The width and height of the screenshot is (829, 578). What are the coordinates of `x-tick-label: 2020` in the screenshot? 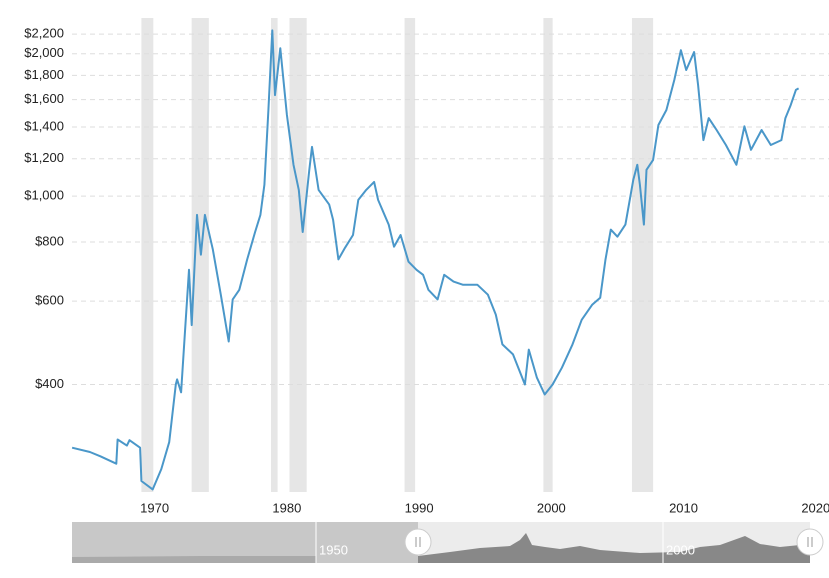 It's located at (815, 507).